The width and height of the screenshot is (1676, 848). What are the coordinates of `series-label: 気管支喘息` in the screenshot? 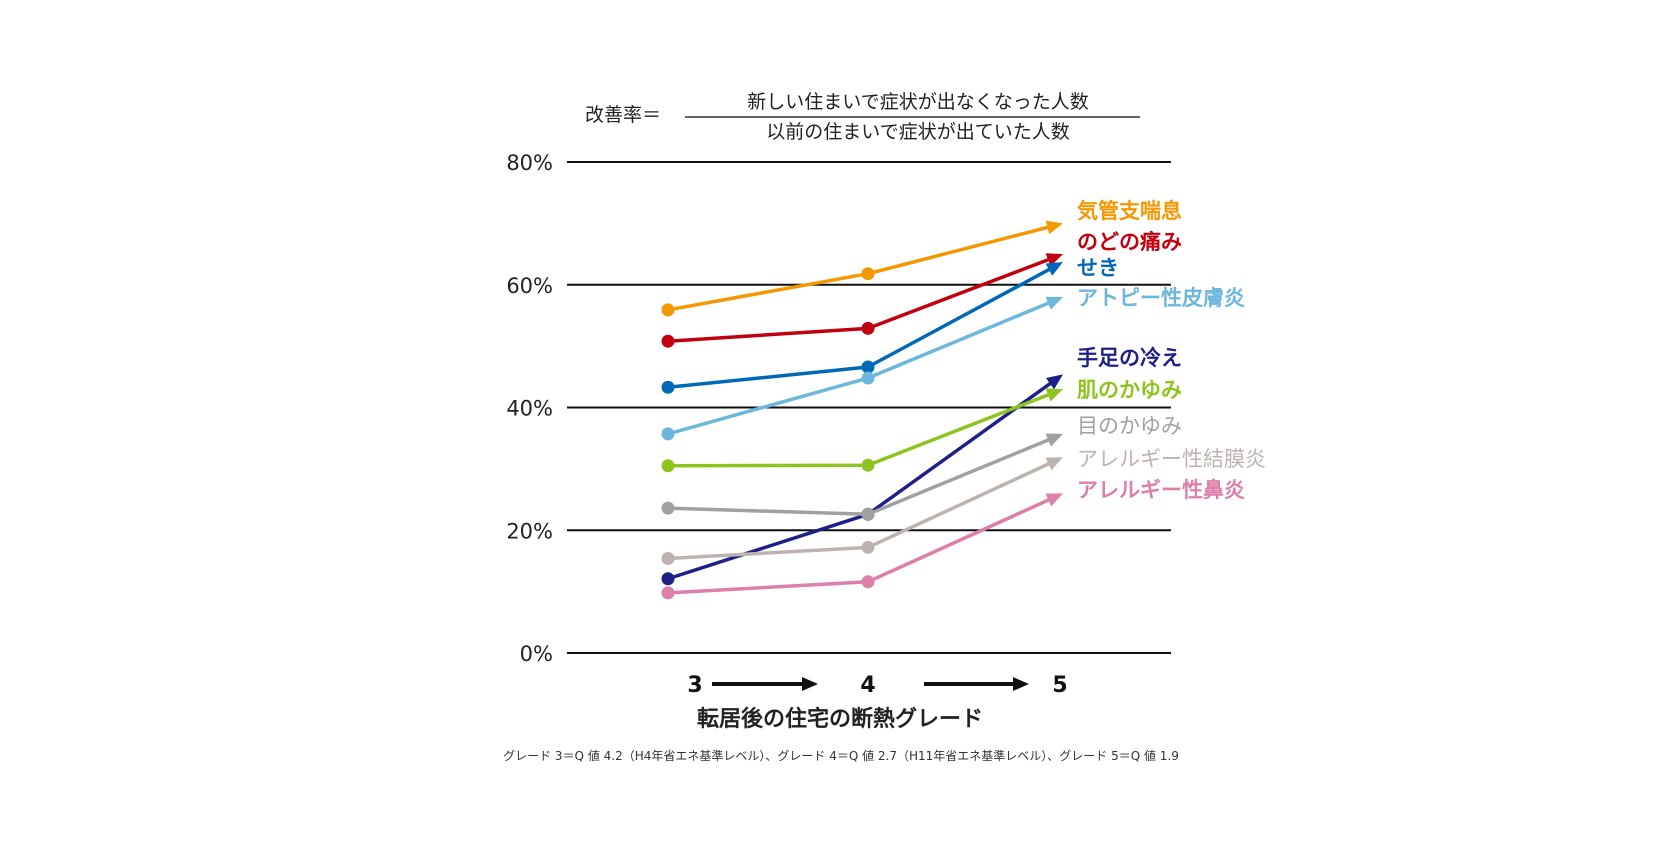 It's located at (1129, 211).